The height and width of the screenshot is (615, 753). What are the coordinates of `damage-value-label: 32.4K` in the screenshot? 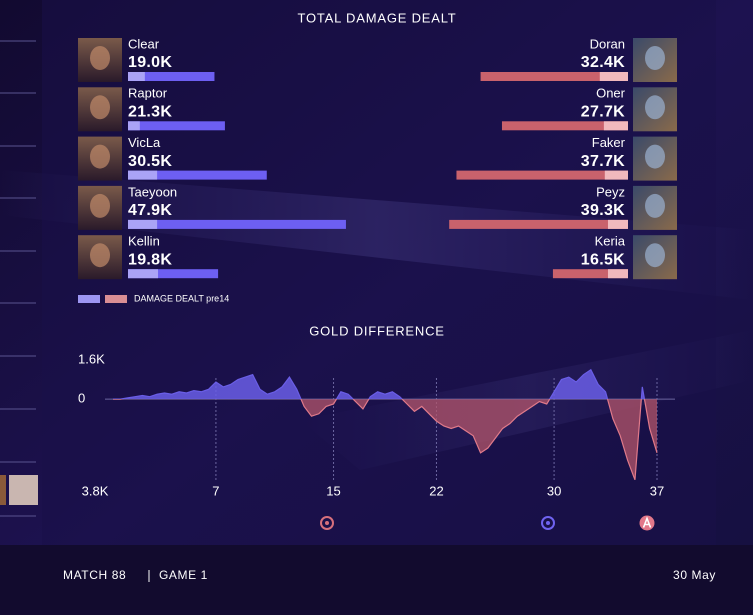 It's located at (603, 62).